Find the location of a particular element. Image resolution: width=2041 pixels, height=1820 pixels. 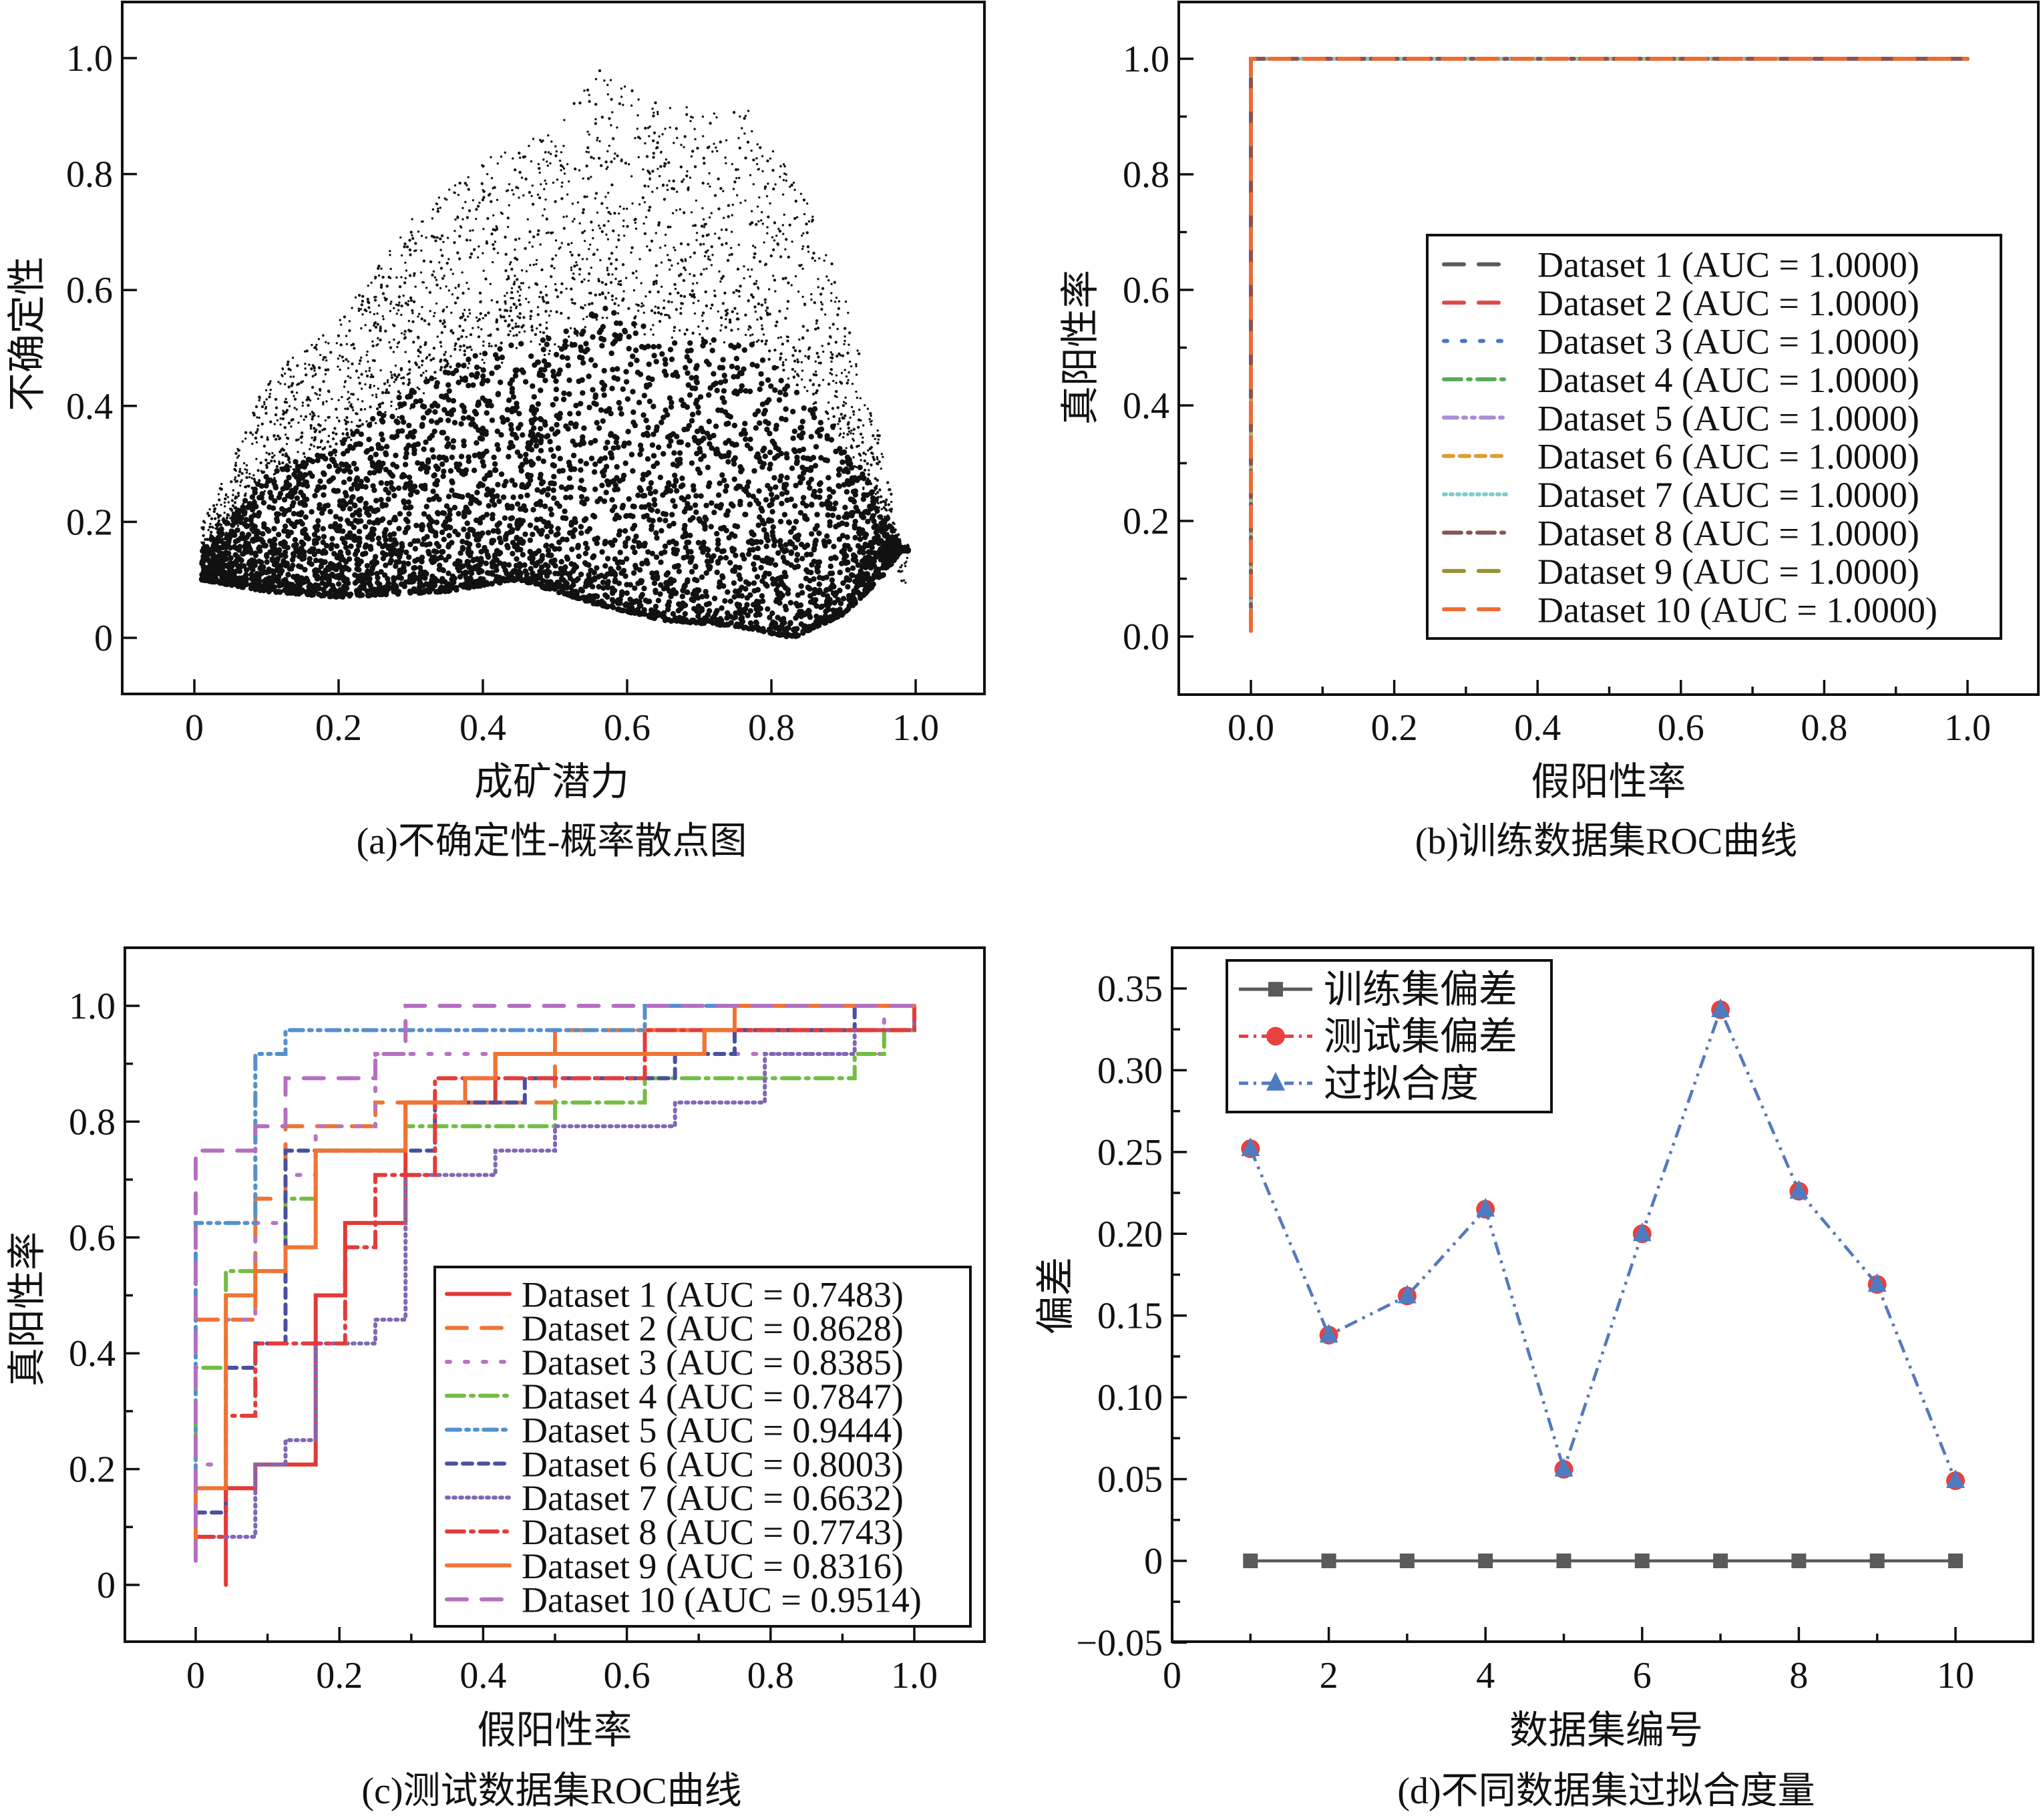

legend-item: 过拟合度 is located at coordinates (1359, 1084).